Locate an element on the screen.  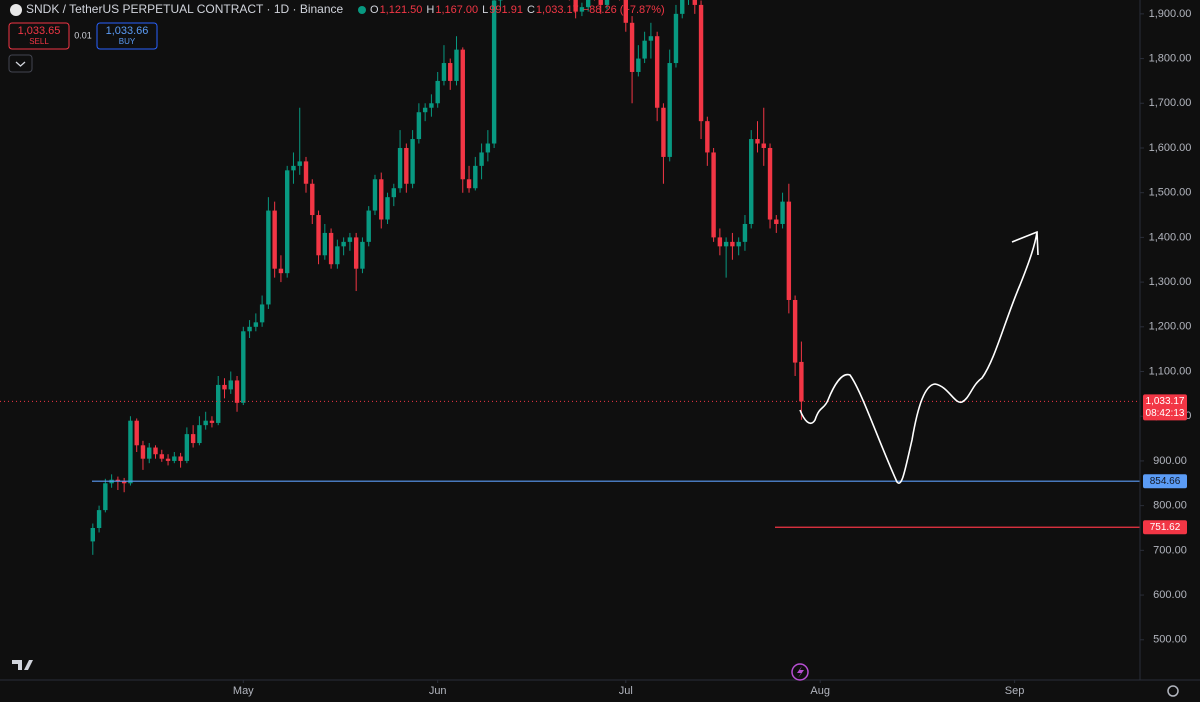
ohlc-key: H is located at coordinates (430, 10).